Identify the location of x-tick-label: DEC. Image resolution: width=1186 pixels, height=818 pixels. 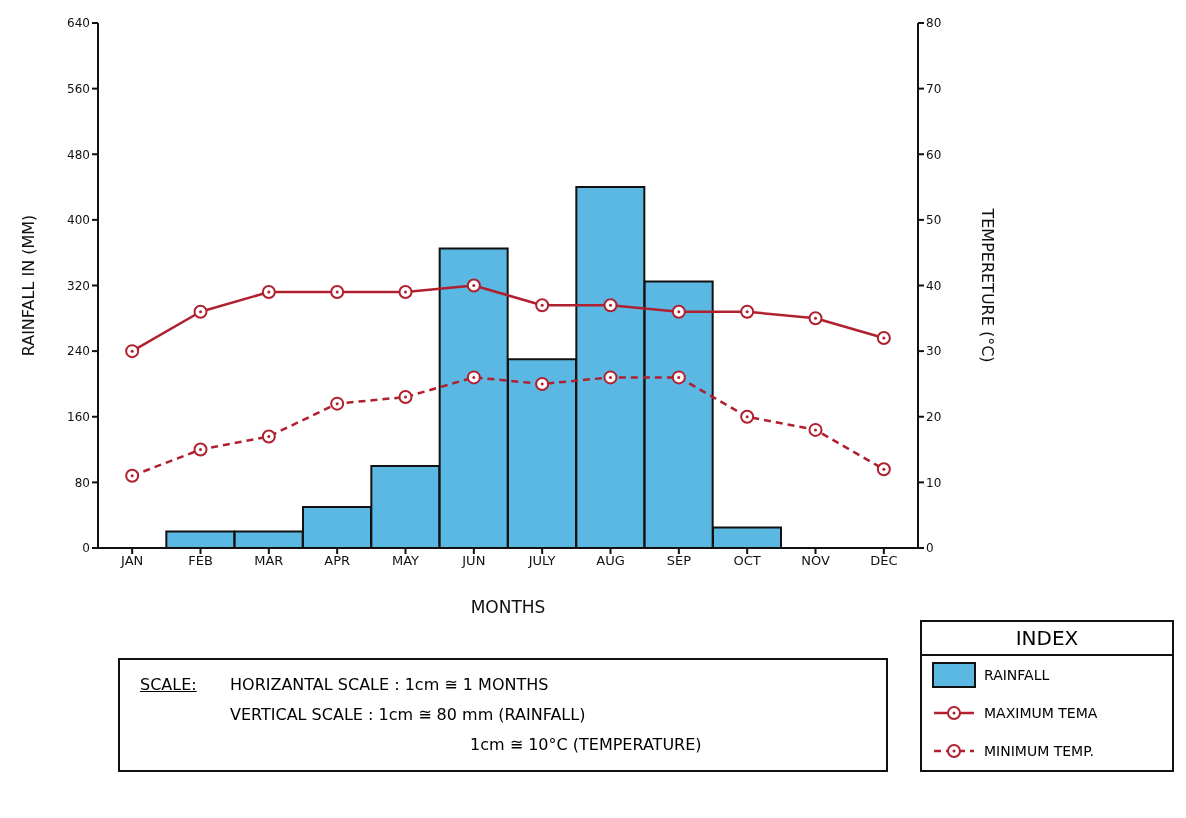
(884, 561).